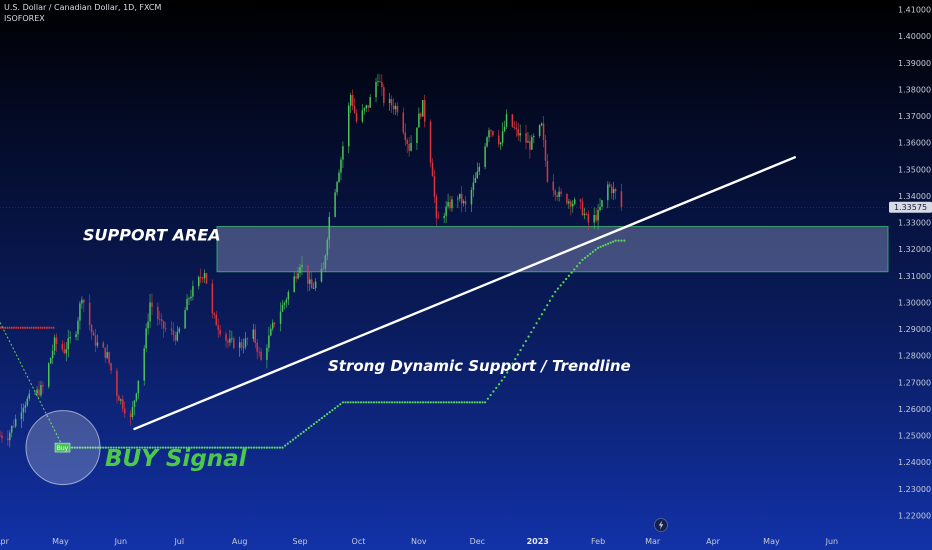 The width and height of the screenshot is (932, 550). What do you see at coordinates (832, 541) in the screenshot?
I see `x-tick-label: Jun` at bounding box center [832, 541].